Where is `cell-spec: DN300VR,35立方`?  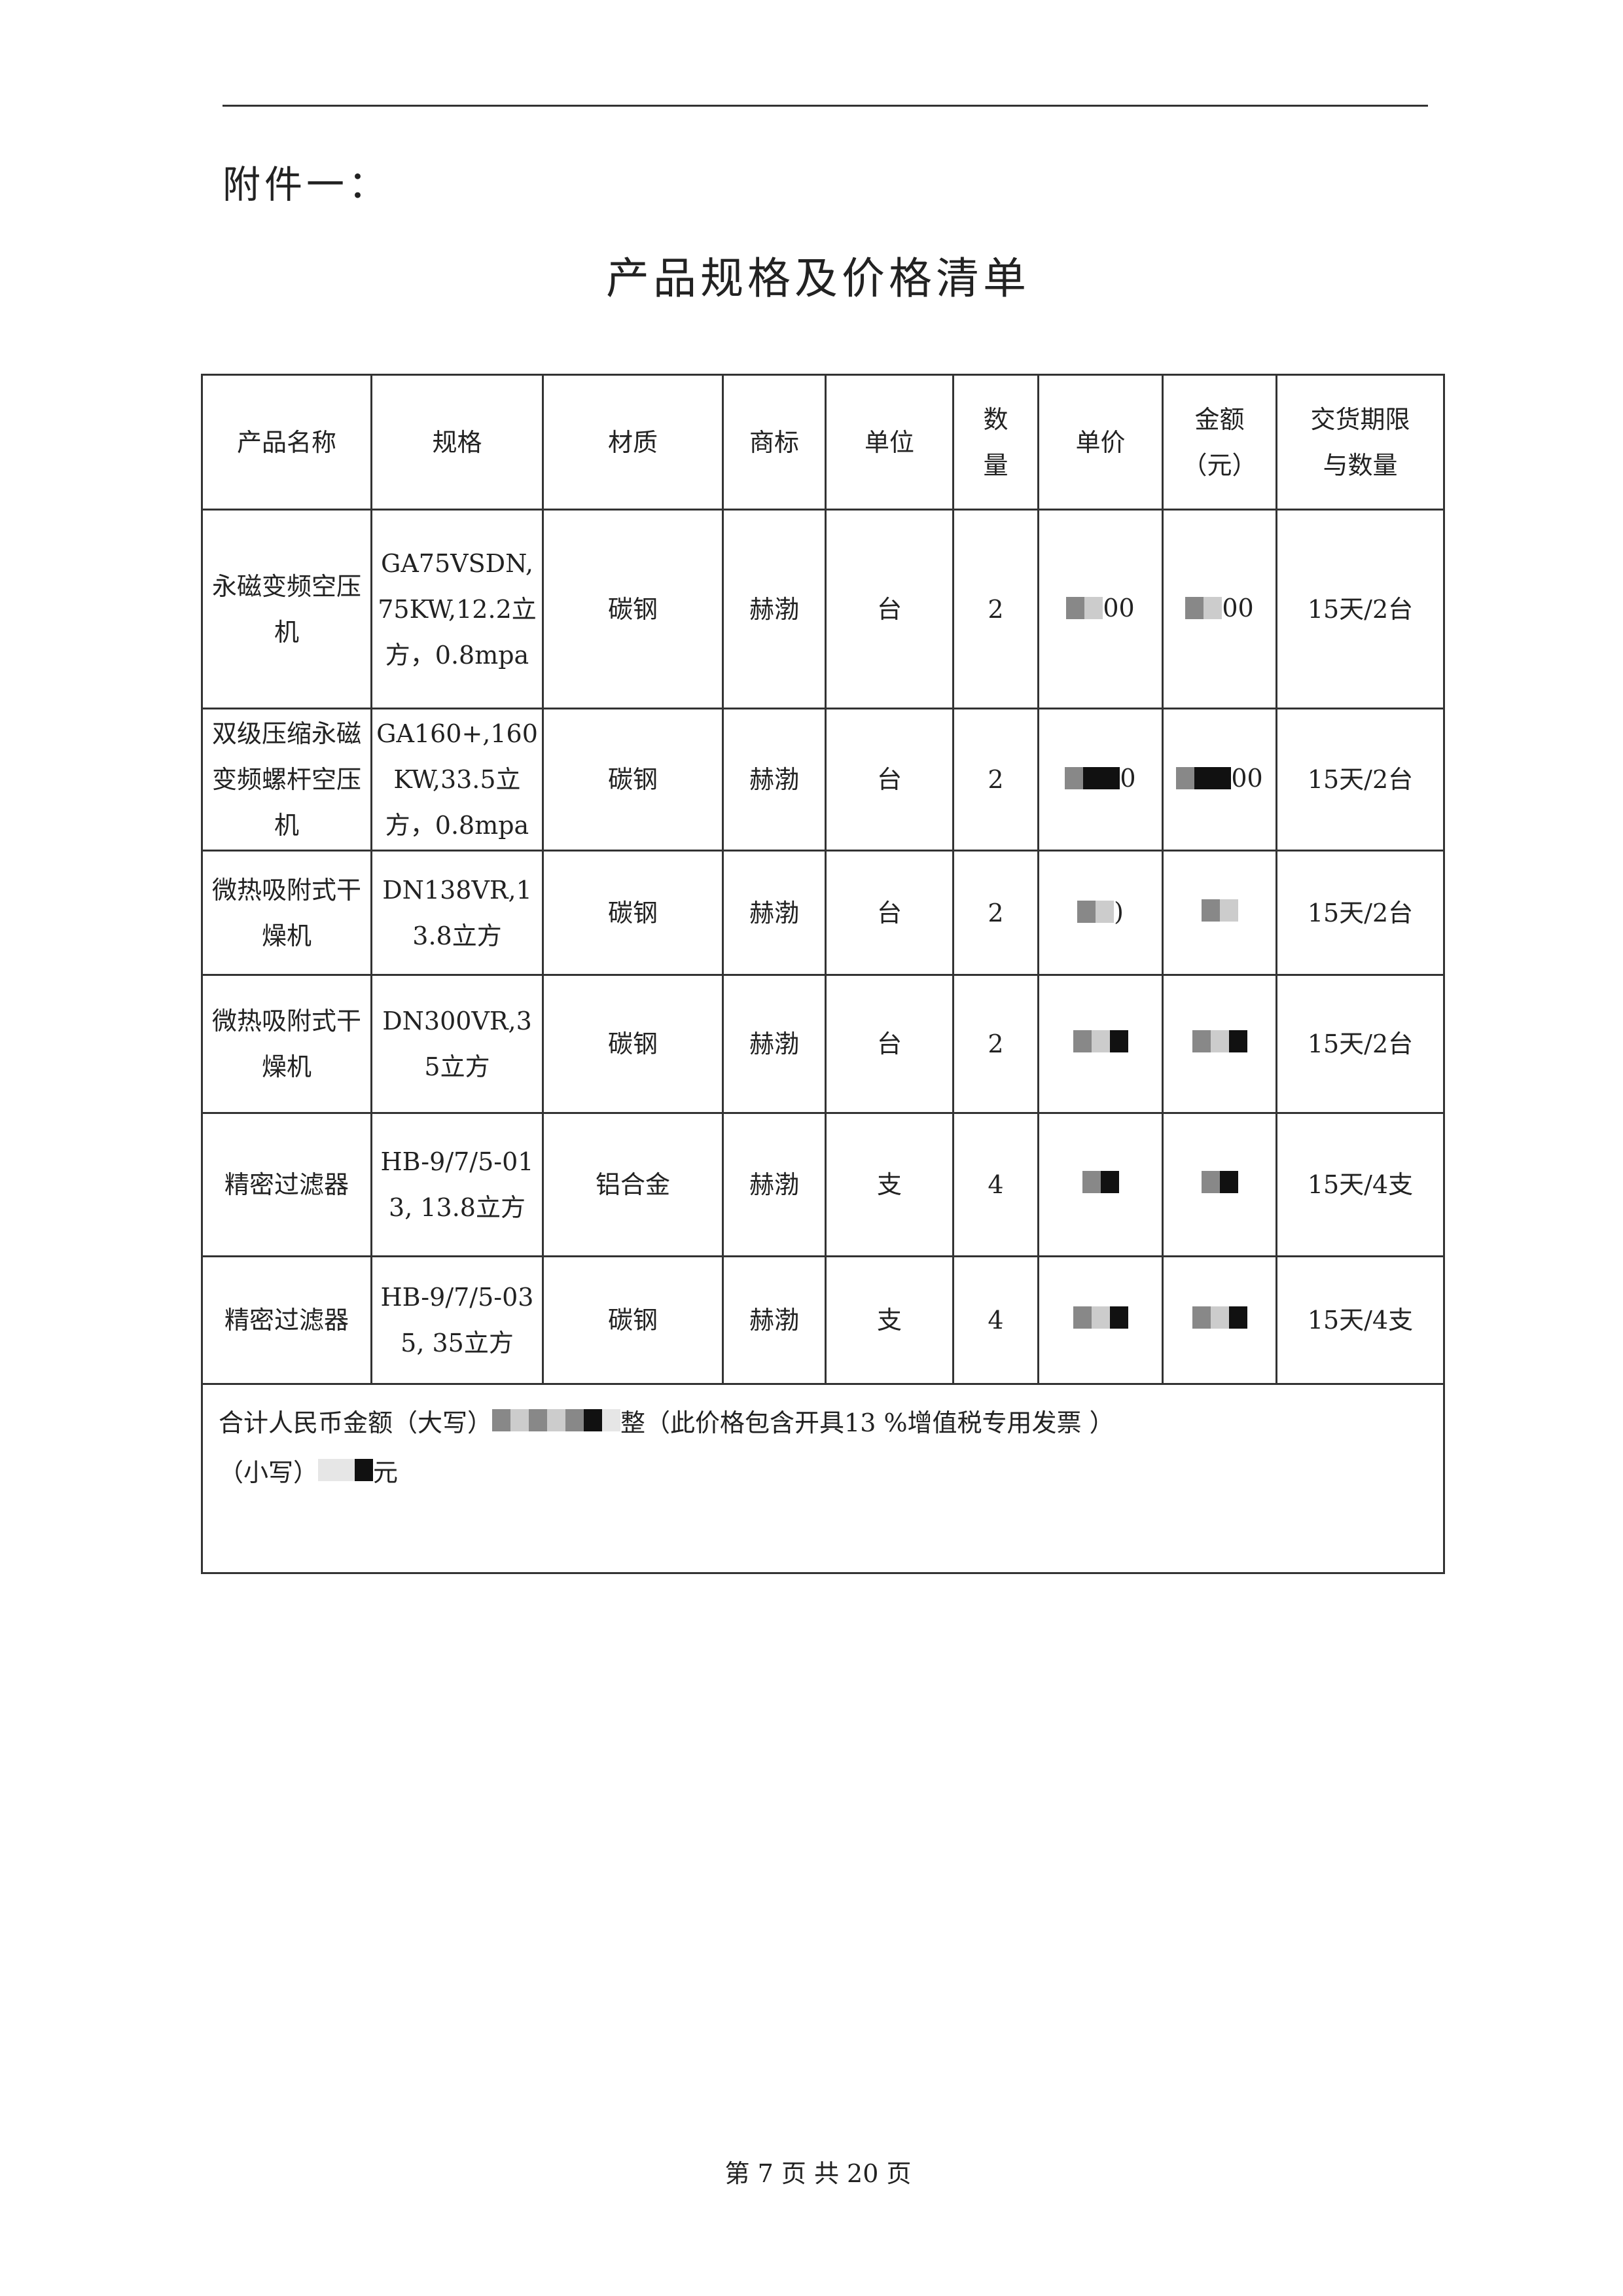 cell-spec: DN300VR,35立方 is located at coordinates (457, 1044).